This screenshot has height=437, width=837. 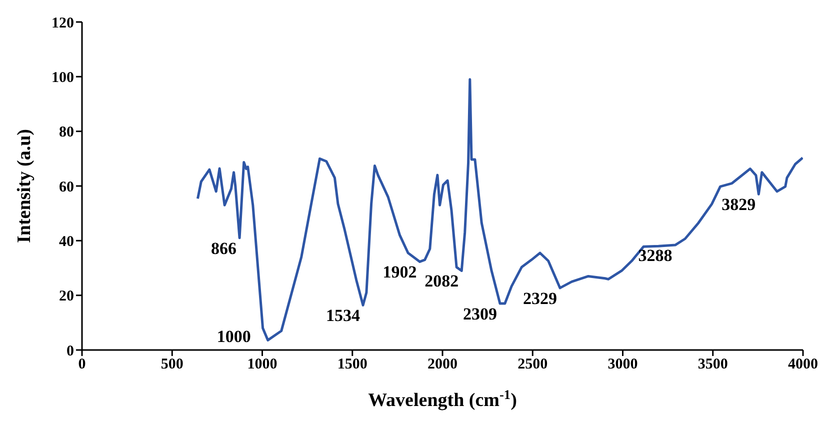 What do you see at coordinates (82, 364) in the screenshot?
I see `x-tick-label: 0` at bounding box center [82, 364].